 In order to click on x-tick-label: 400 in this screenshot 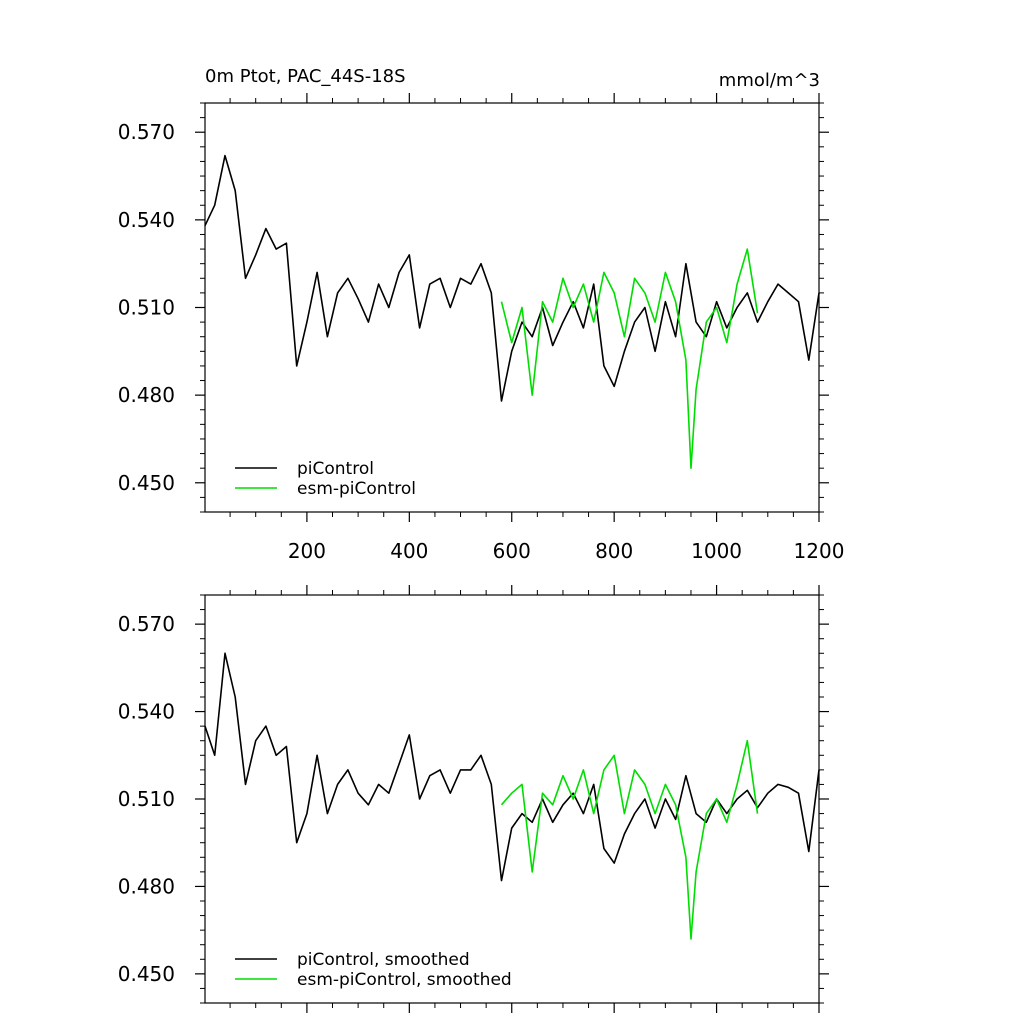, I will do `click(409, 551)`.